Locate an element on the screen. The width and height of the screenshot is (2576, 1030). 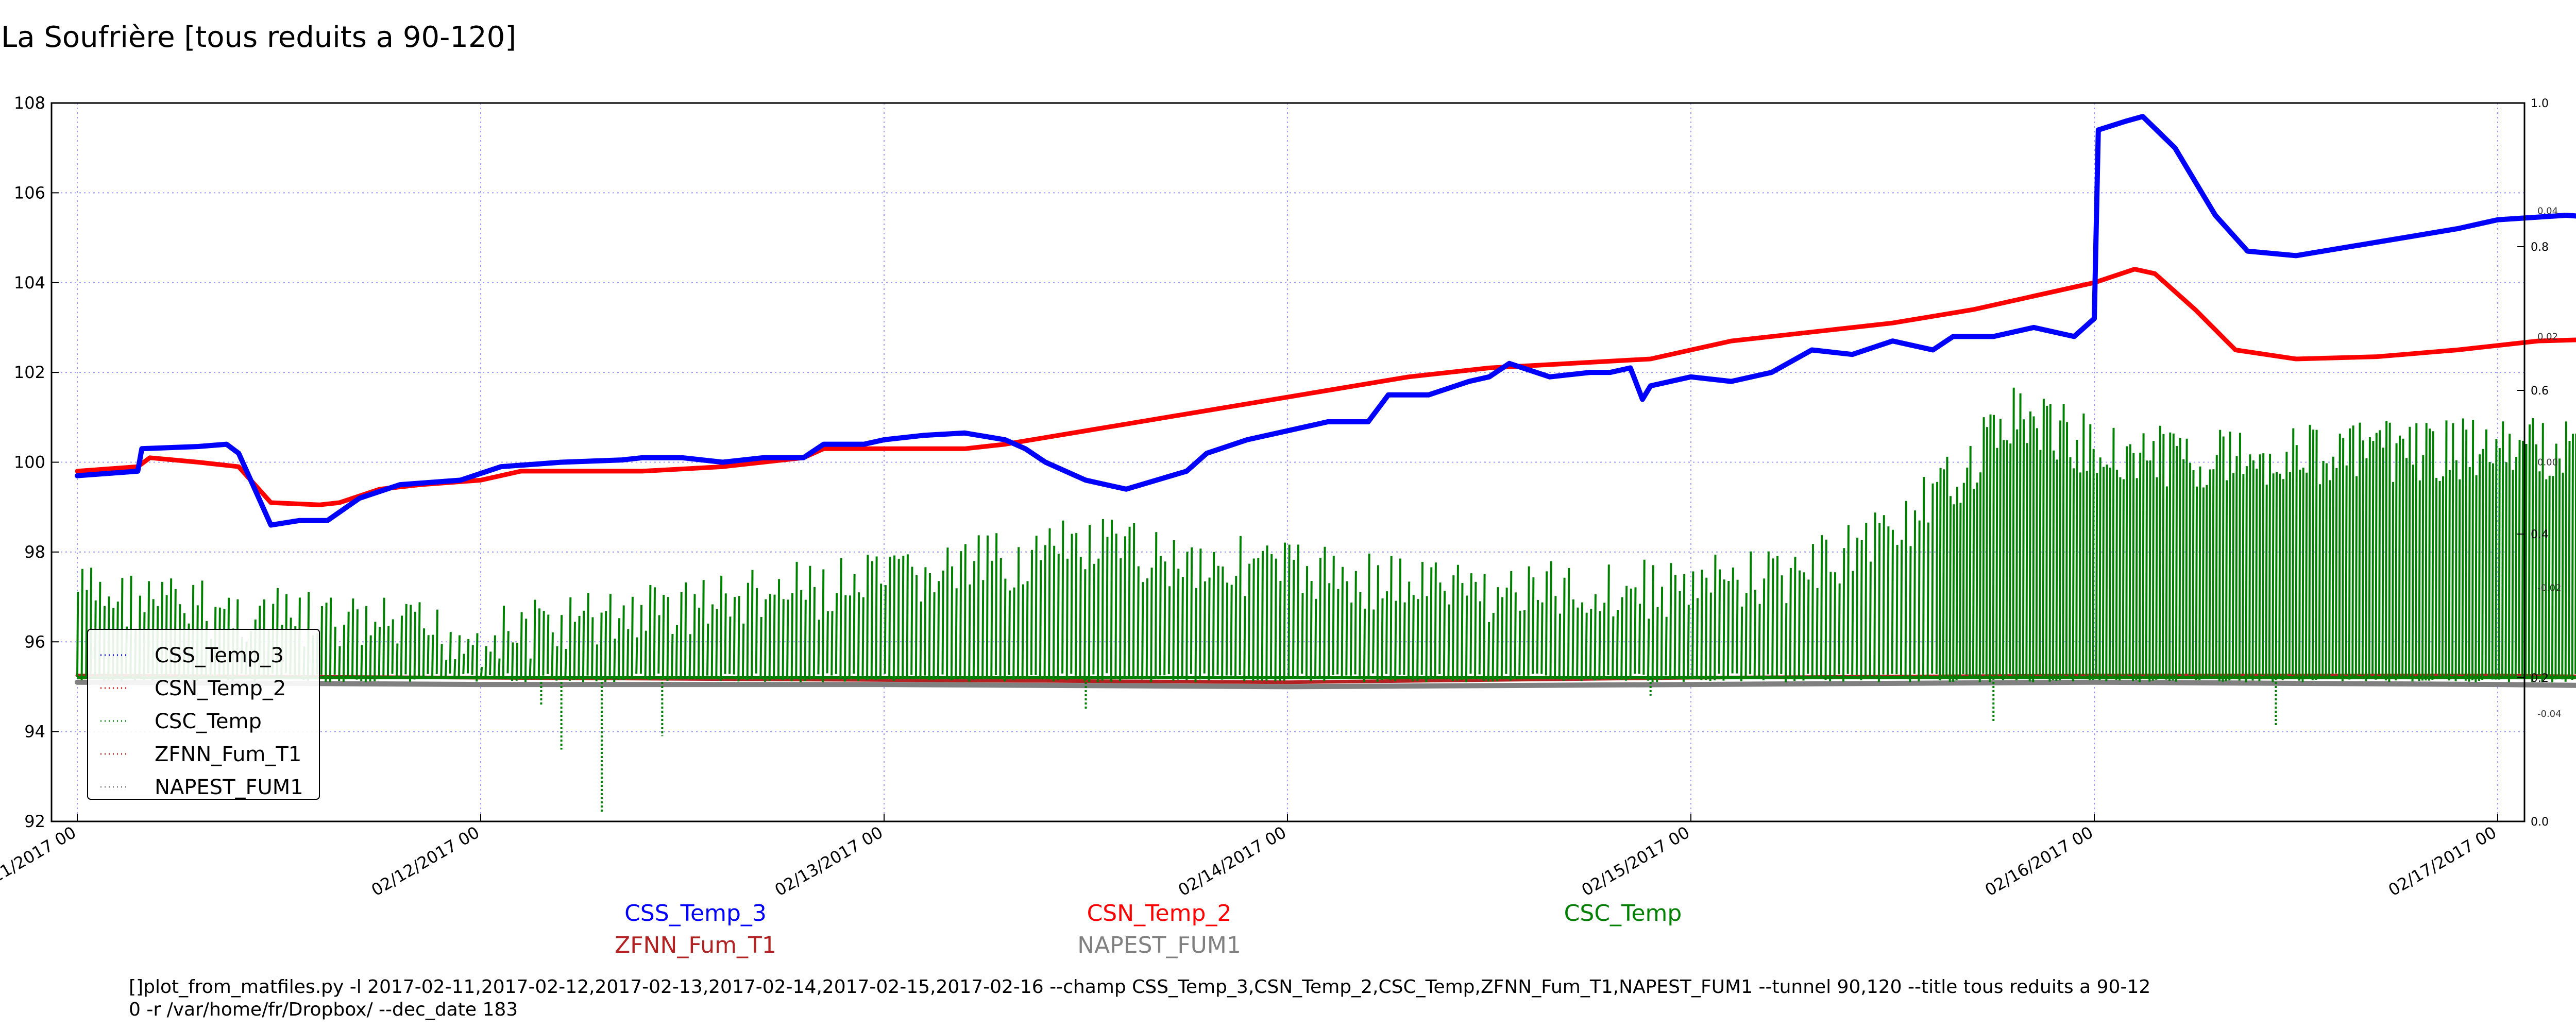
y-tick-label: 102 is located at coordinates (29, 373).